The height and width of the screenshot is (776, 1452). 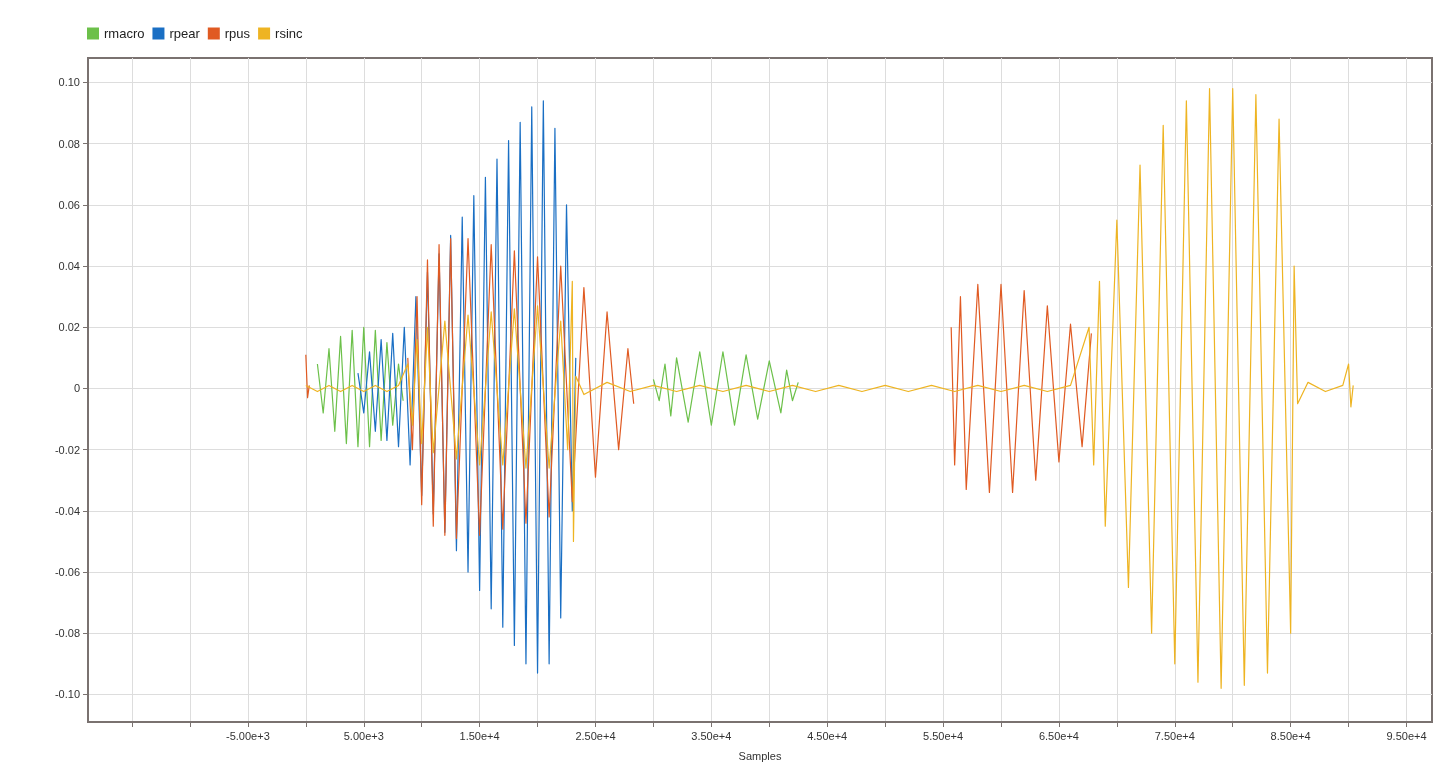 What do you see at coordinates (69, 266) in the screenshot?
I see `y-tick-label: 0.04` at bounding box center [69, 266].